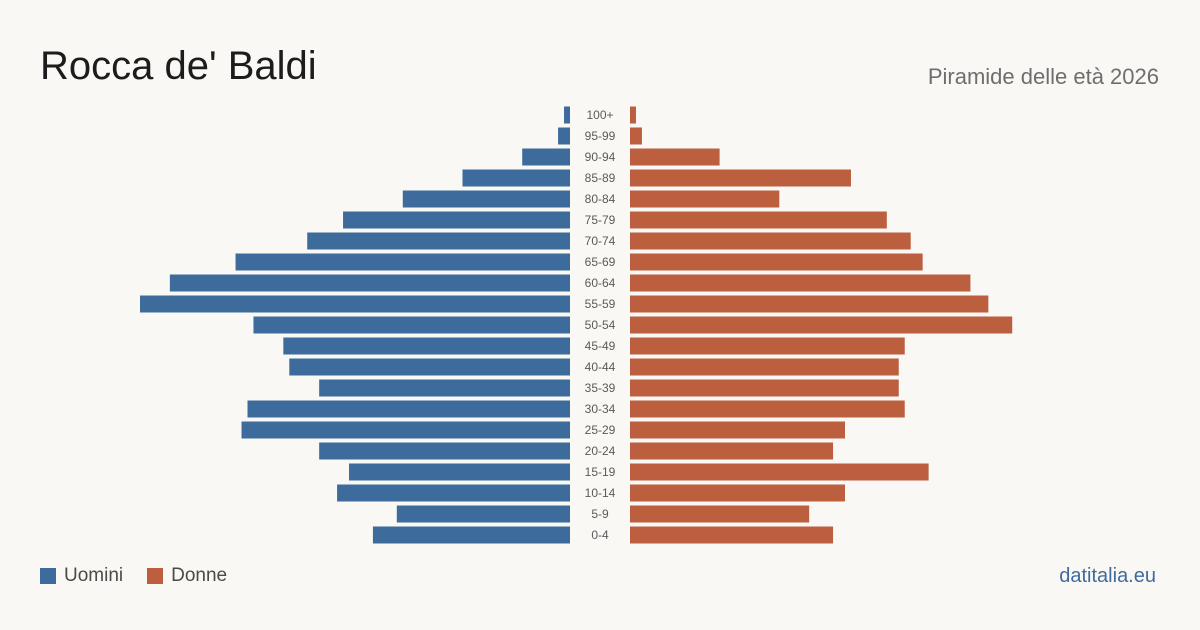 The image size is (1200, 630). I want to click on age-label-45-49: 45-49, so click(600, 346).